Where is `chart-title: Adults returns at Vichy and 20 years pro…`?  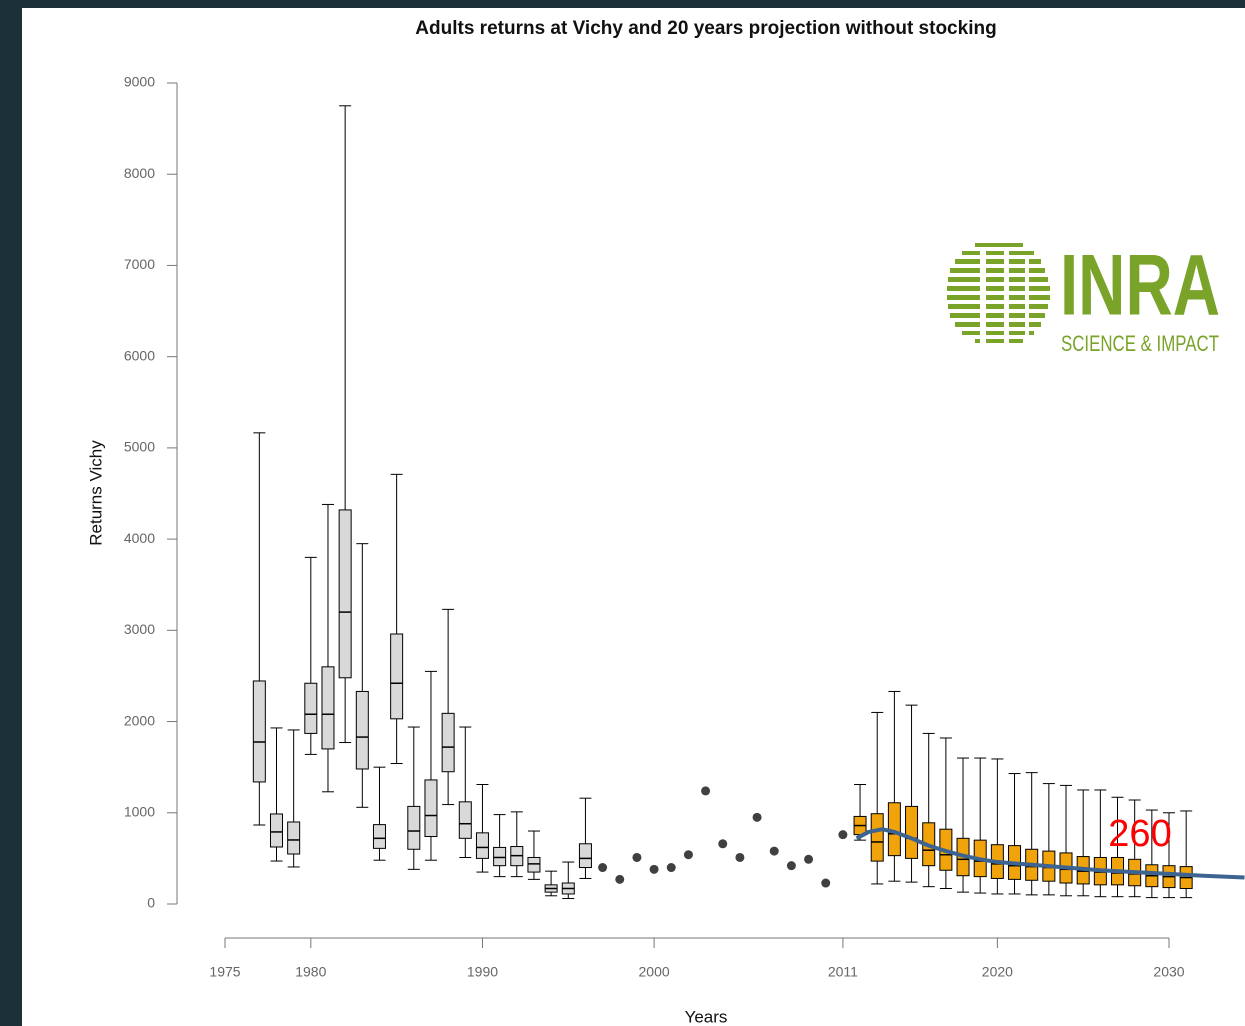
chart-title: Adults returns at Vichy and 20 years pro… is located at coordinates (705, 28).